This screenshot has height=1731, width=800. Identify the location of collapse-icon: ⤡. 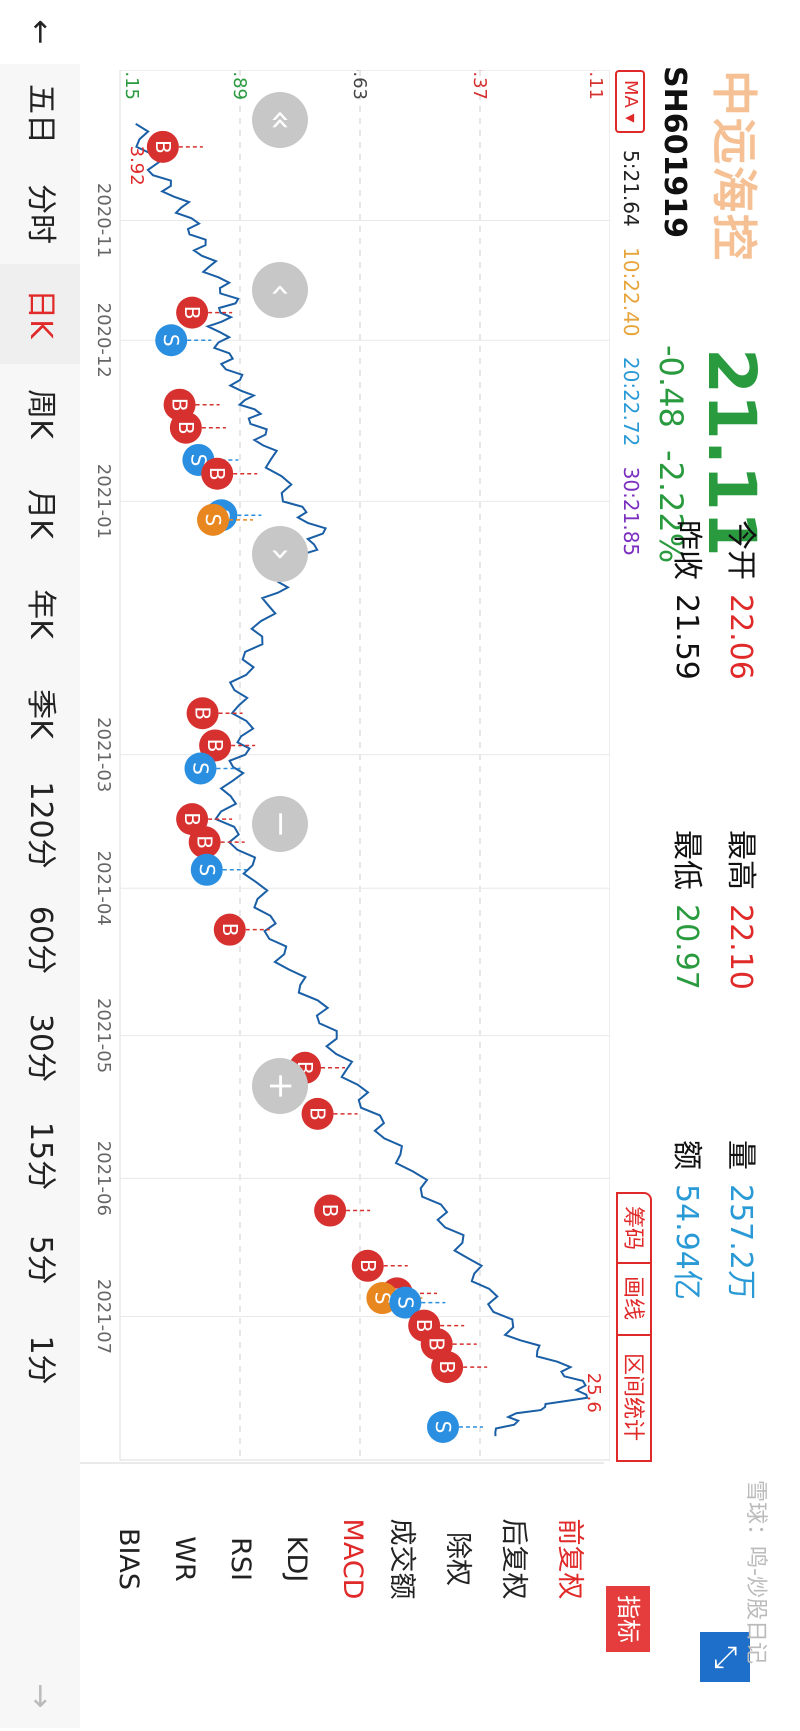
(725, 1657).